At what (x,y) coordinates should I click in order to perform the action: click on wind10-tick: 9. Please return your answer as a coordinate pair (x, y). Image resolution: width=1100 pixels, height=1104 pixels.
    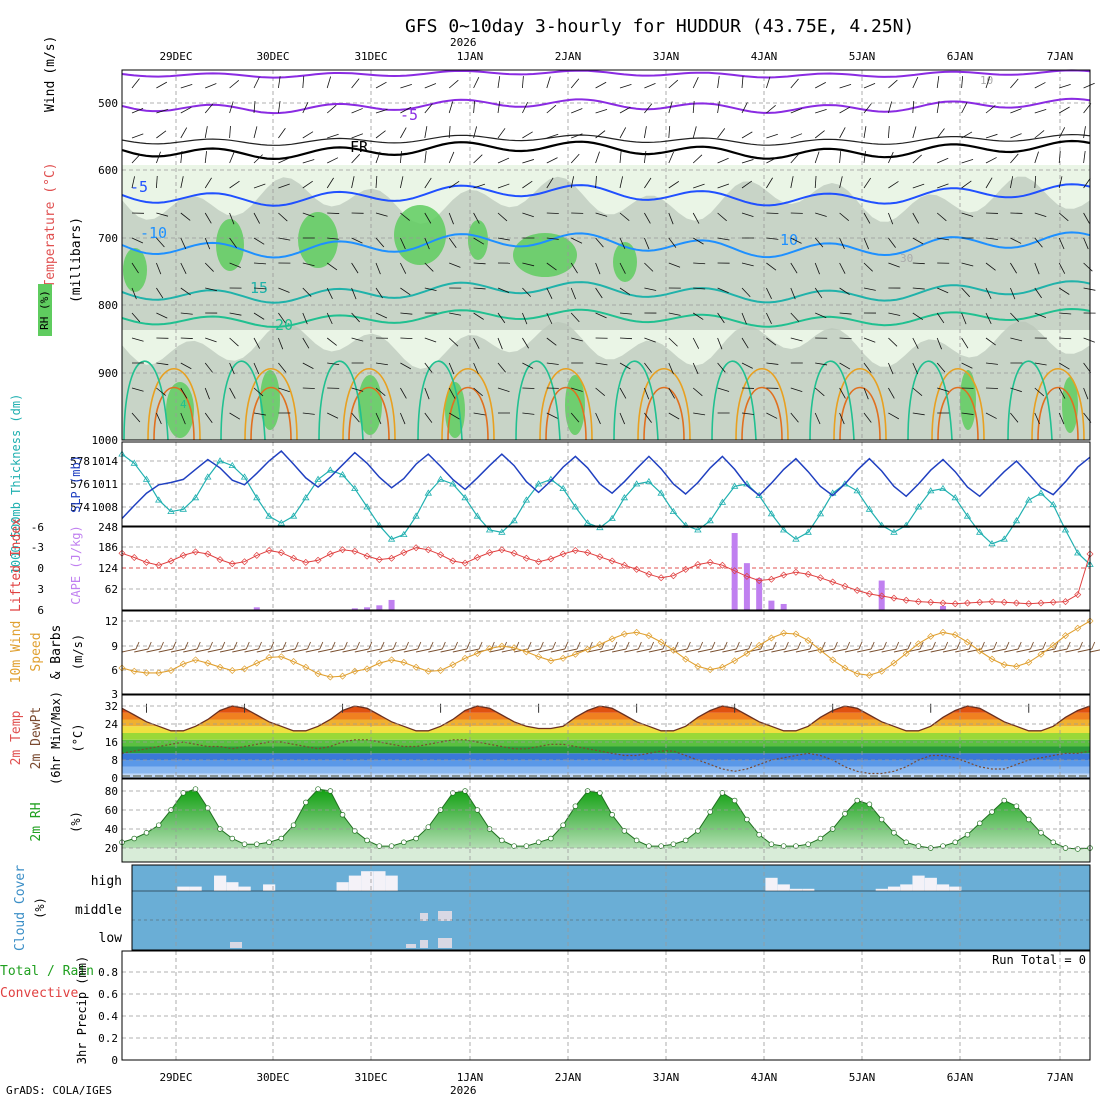
    Looking at the image, I should click on (114, 646).